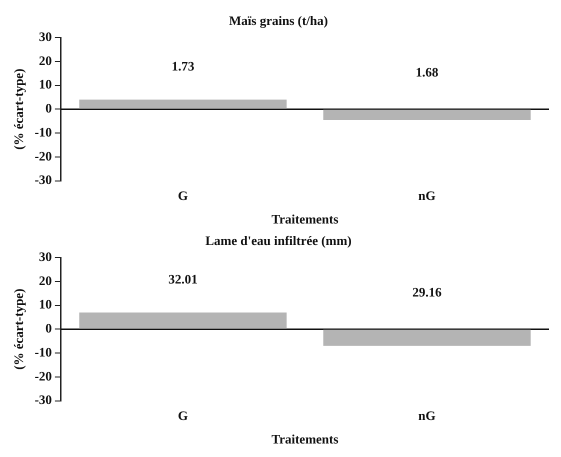  What do you see at coordinates (183, 66) in the screenshot?
I see `annotation: 1.73` at bounding box center [183, 66].